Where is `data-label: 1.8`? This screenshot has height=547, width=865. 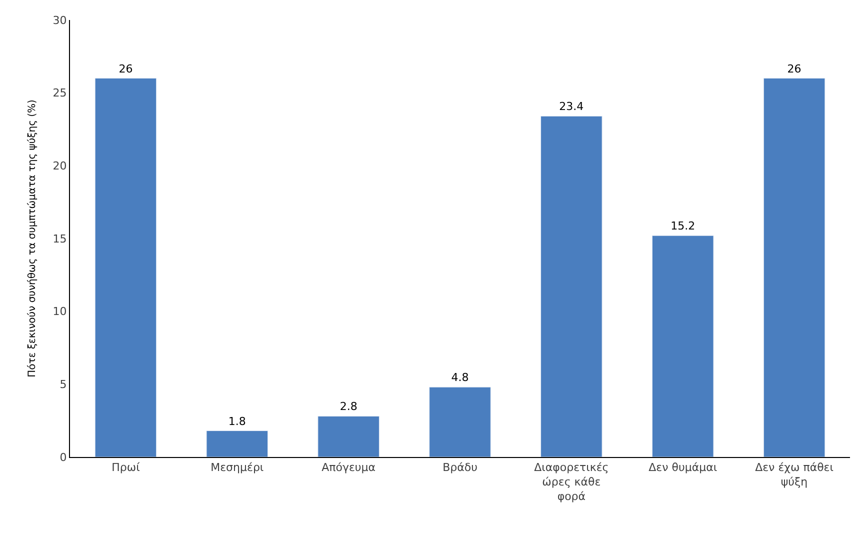
data-label: 1.8 is located at coordinates (237, 421).